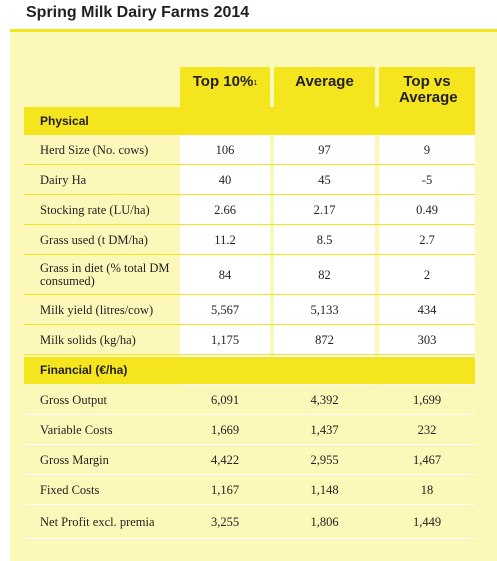 This screenshot has height=561, width=497. I want to click on row-value-top10: 1,175, so click(225, 339).